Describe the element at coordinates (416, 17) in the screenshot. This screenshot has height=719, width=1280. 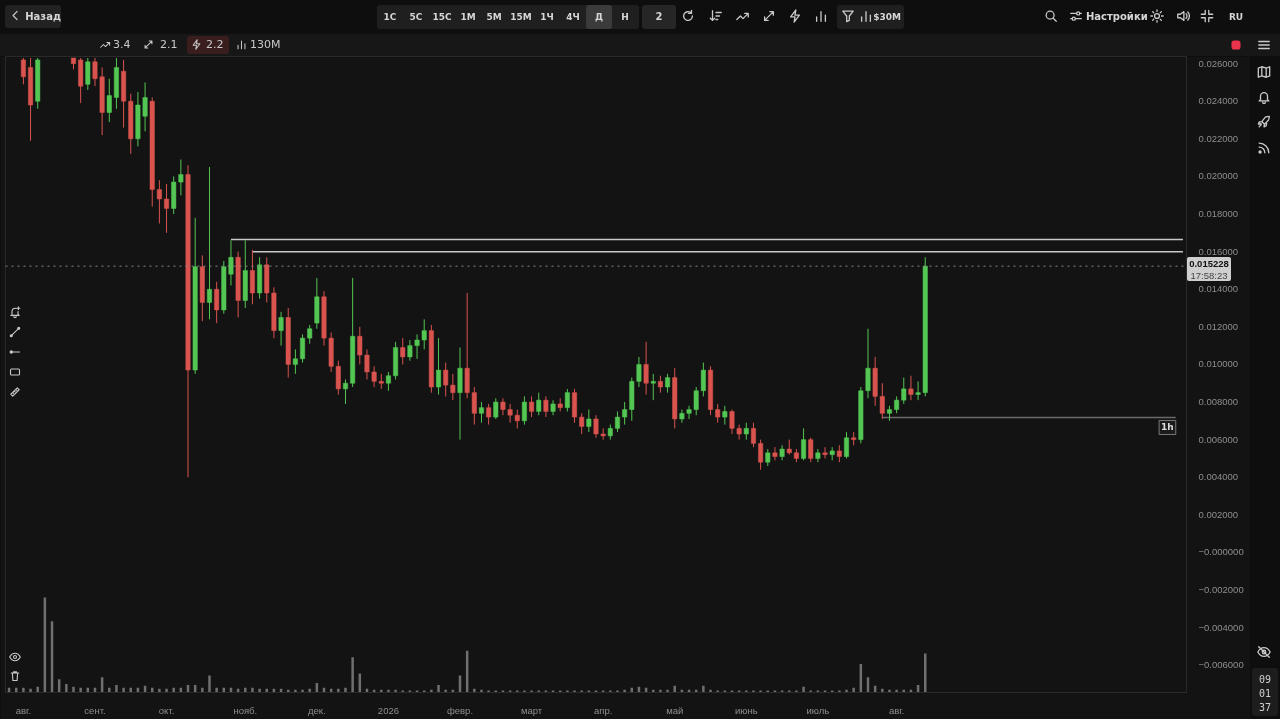
I see `text: 5С` at that location.